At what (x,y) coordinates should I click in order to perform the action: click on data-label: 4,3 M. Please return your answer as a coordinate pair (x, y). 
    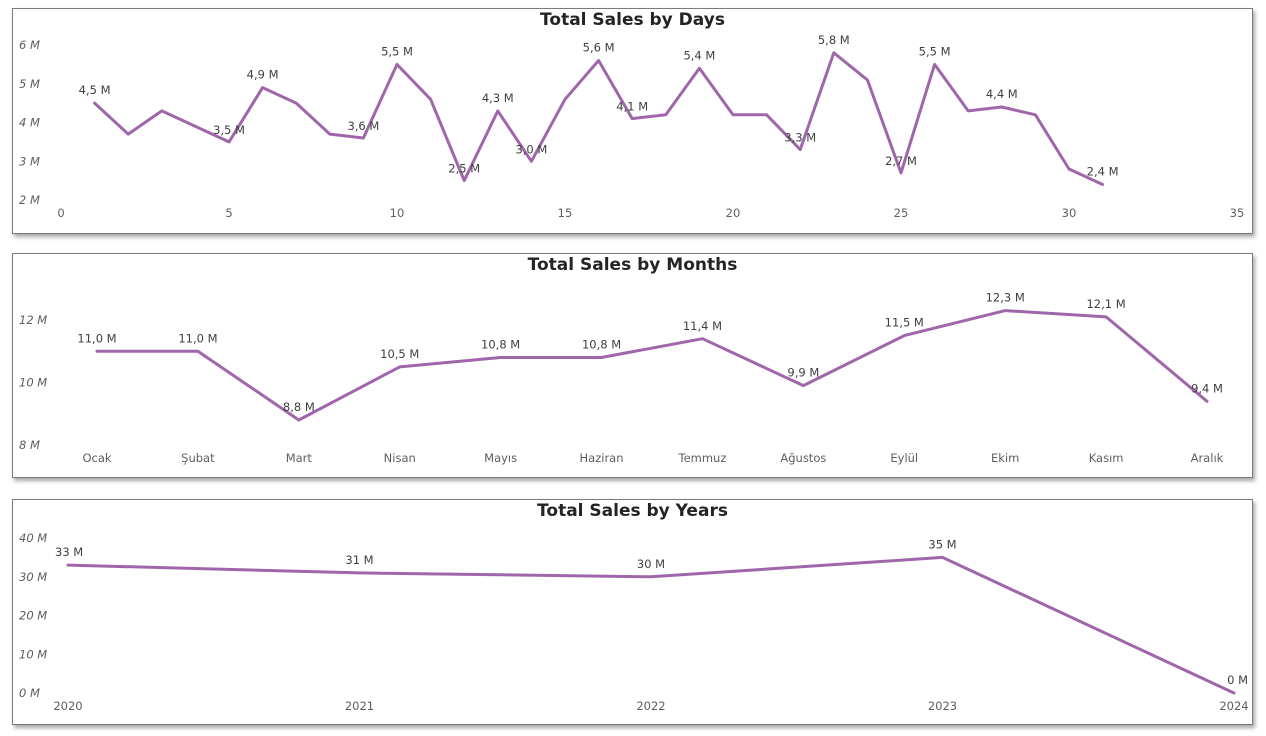
    Looking at the image, I should click on (498, 98).